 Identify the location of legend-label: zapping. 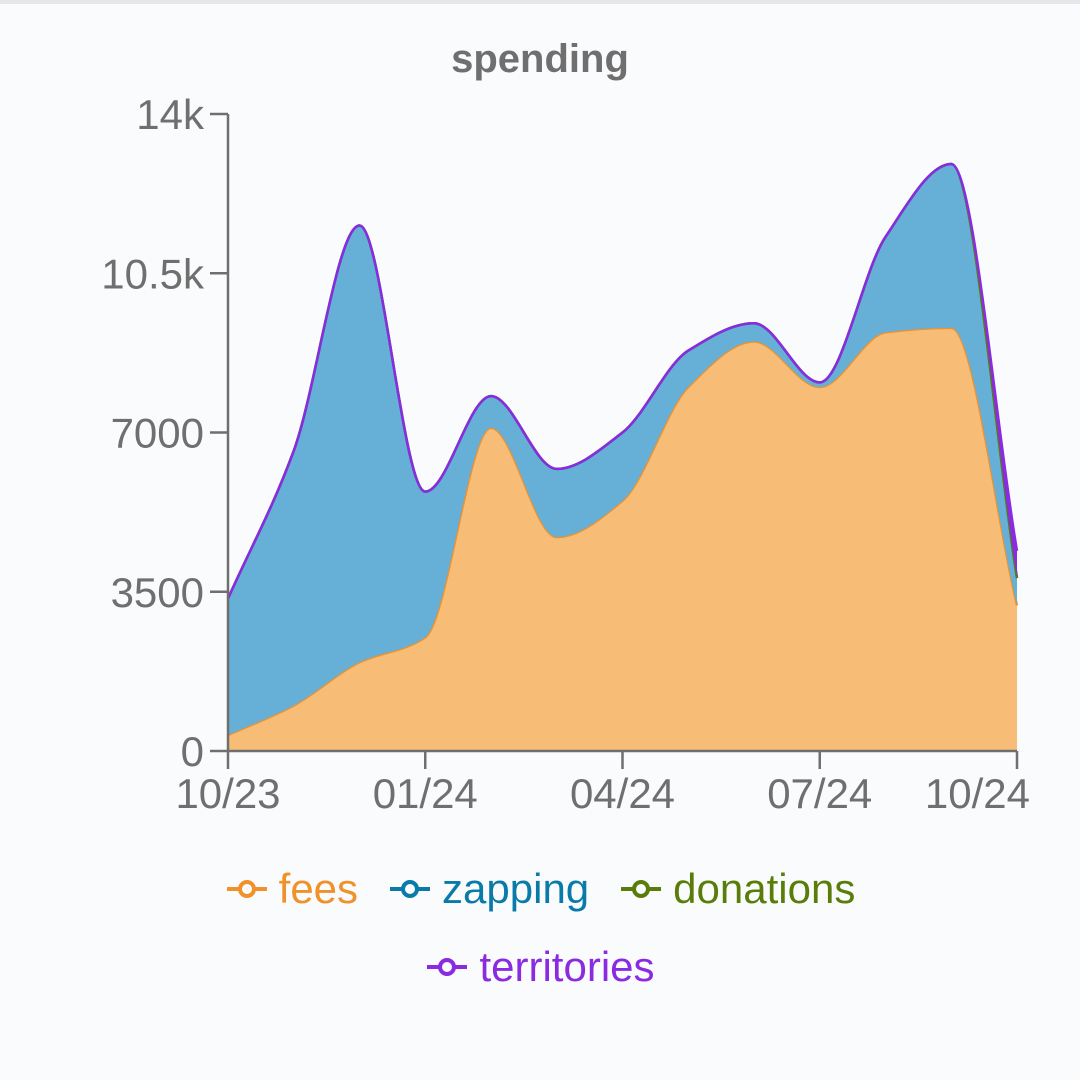
(516, 888).